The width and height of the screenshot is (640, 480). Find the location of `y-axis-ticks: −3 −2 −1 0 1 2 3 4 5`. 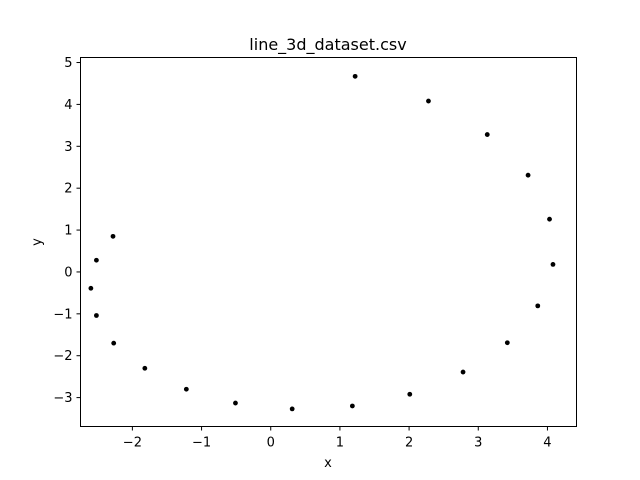

y-axis-ticks: −3 −2 −1 0 1 2 3 4 5 is located at coordinates (67, 231).